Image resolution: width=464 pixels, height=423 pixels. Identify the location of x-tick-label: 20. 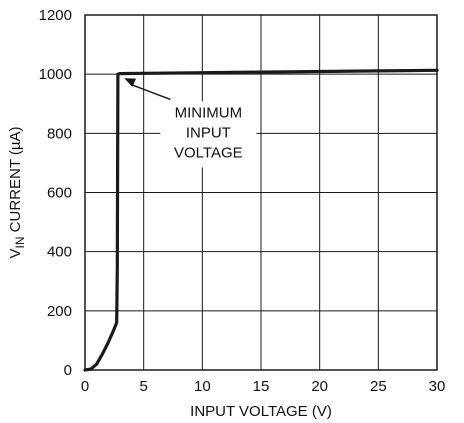
(319, 386).